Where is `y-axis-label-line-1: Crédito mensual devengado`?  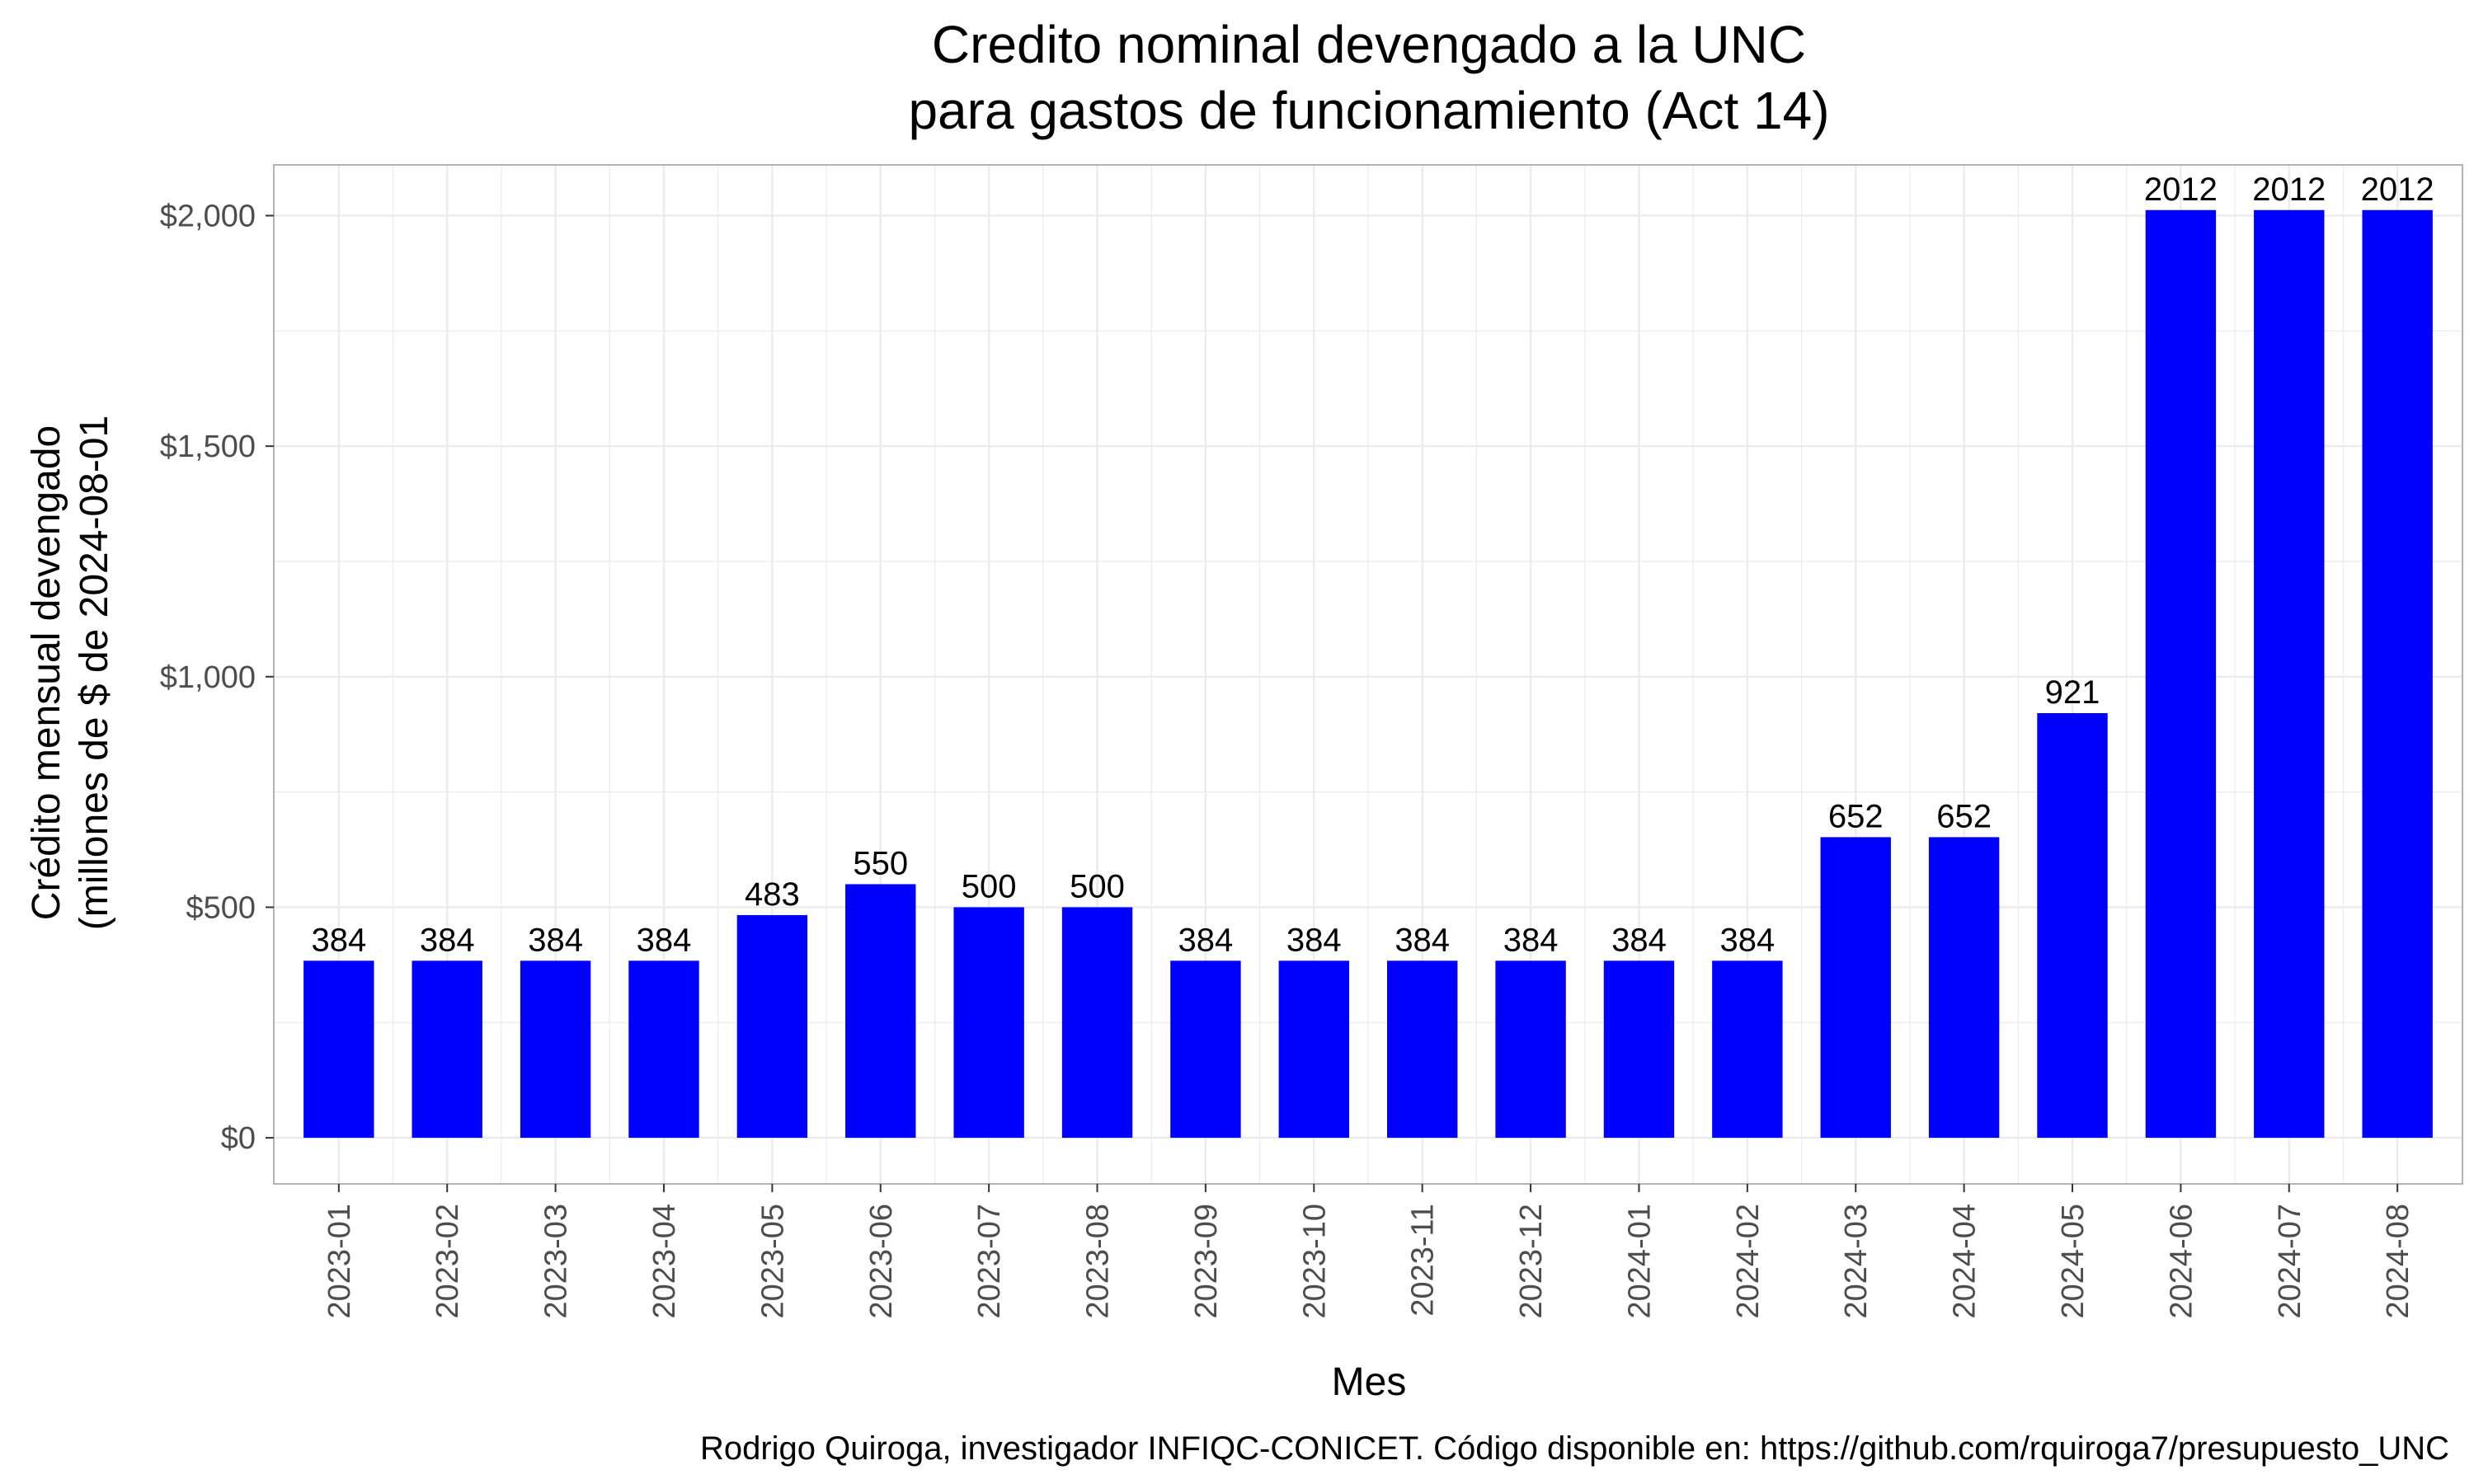
y-axis-label-line-1: Crédito mensual devengado is located at coordinates (46, 672).